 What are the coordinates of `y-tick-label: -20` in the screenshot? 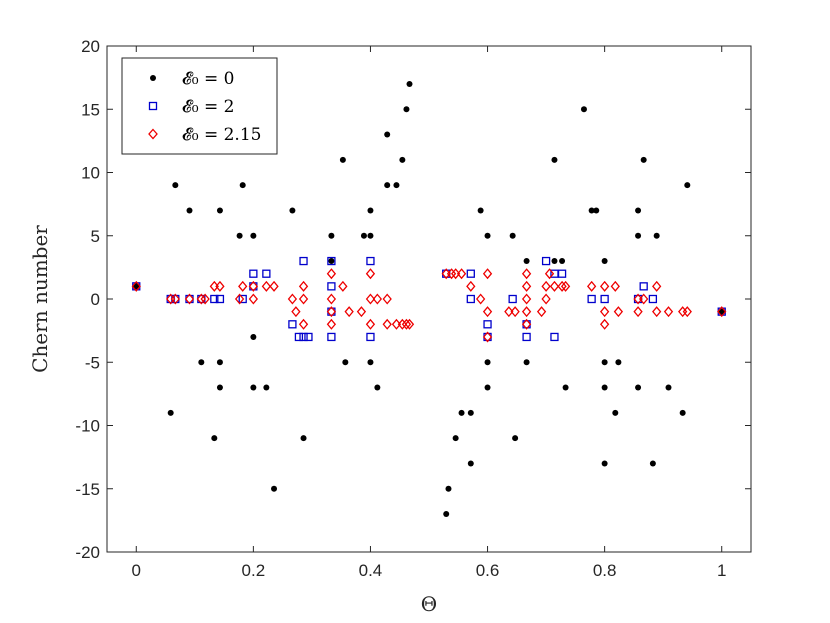 It's located at (87, 552).